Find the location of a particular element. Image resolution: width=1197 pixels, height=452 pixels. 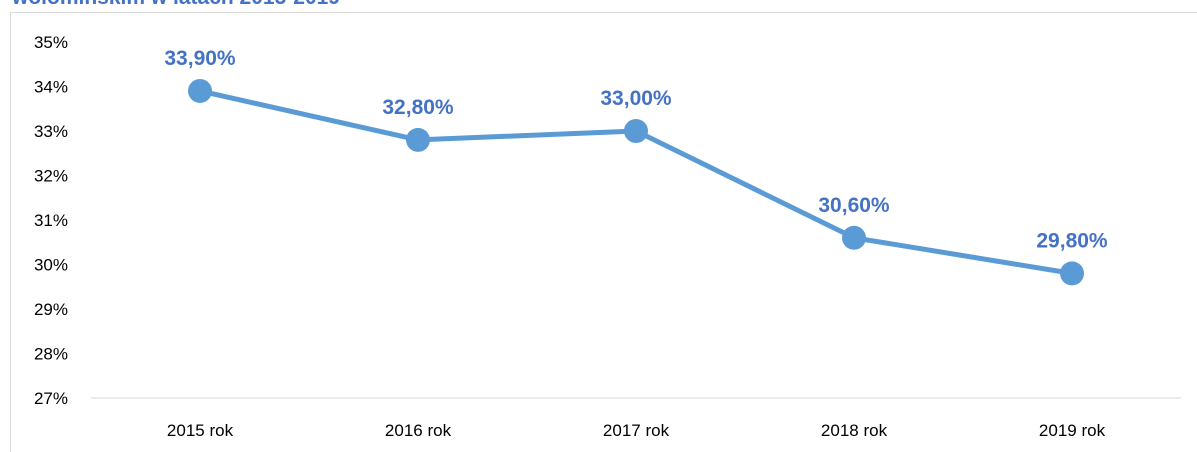

data-label: 33,00% is located at coordinates (636, 98).